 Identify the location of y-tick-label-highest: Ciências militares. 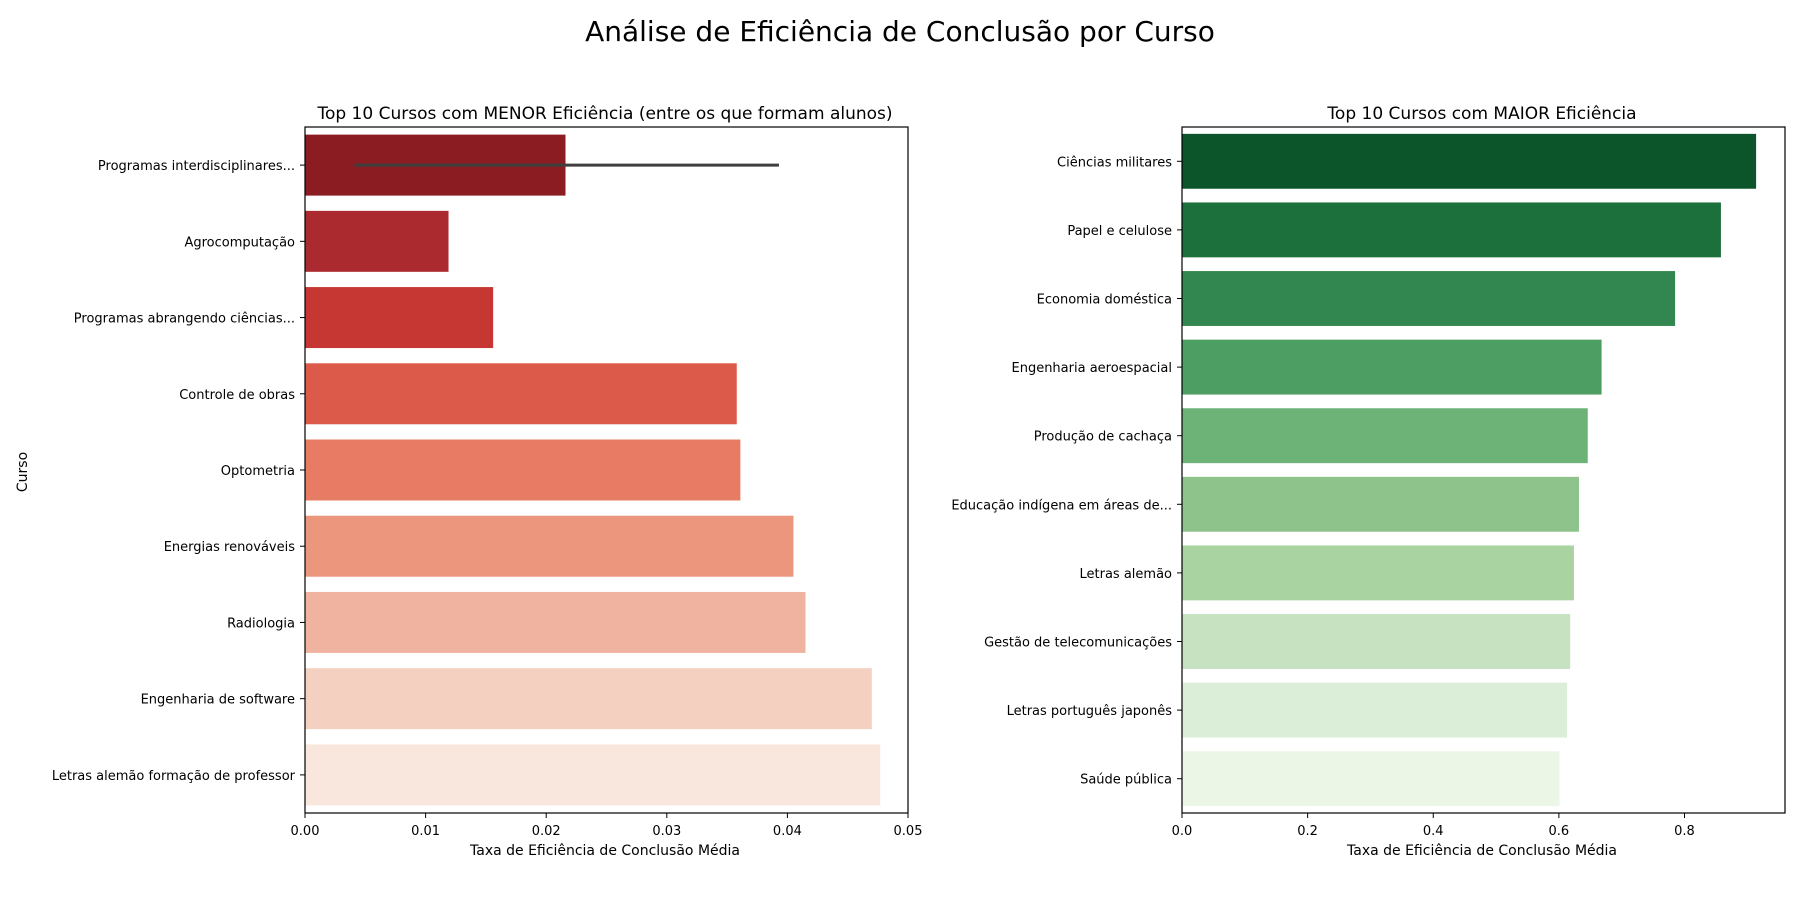
(1114, 162).